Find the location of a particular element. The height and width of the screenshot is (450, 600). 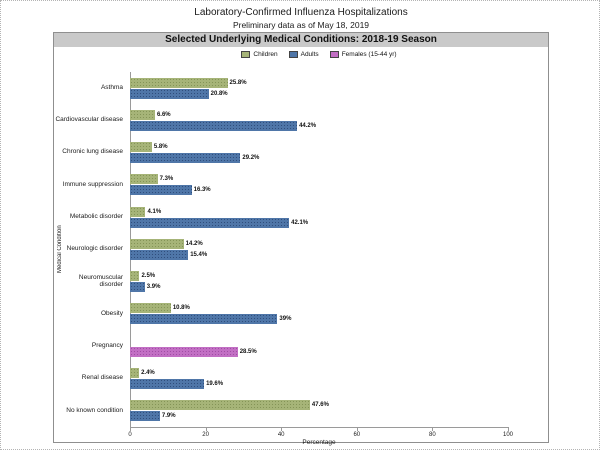

legend: Children Adults Females (15-44 yr) is located at coordinates (319, 54).